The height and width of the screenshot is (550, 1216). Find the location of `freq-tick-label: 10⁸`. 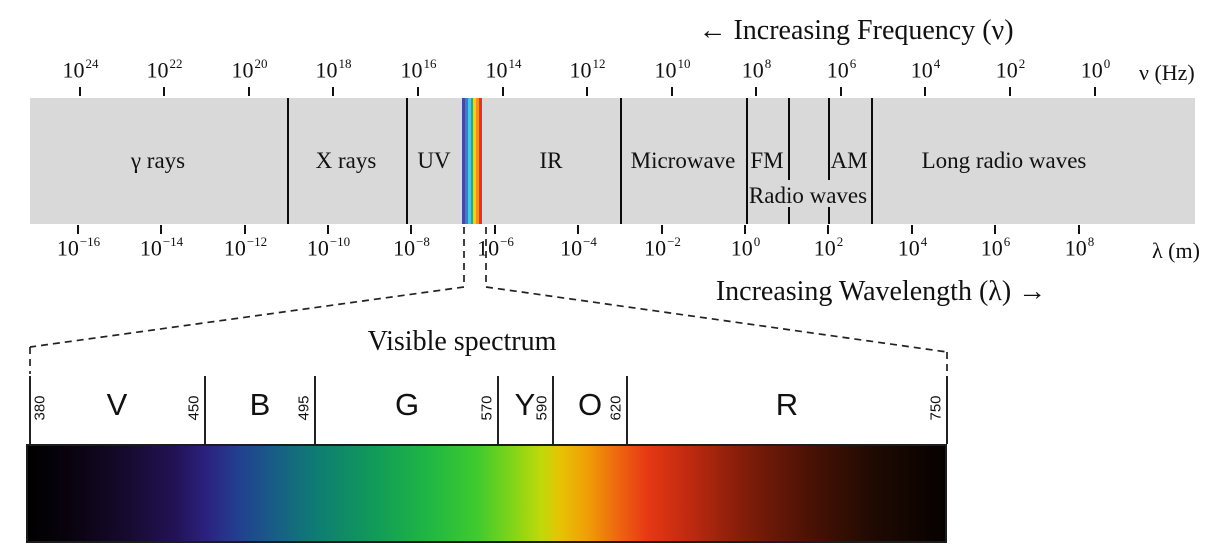

freq-tick-label: 10⁸ is located at coordinates (756, 69).